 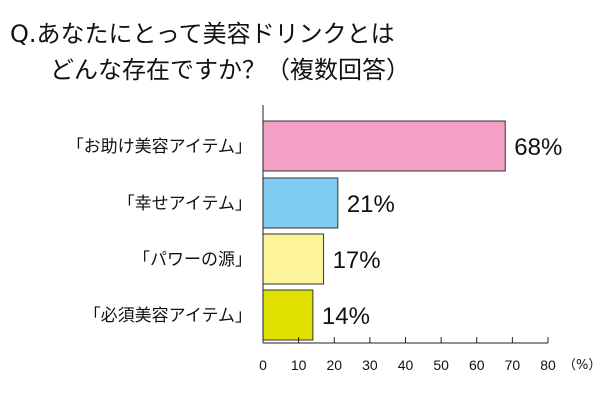 I want to click on x-tick-label-60: 60, so click(x=477, y=365).